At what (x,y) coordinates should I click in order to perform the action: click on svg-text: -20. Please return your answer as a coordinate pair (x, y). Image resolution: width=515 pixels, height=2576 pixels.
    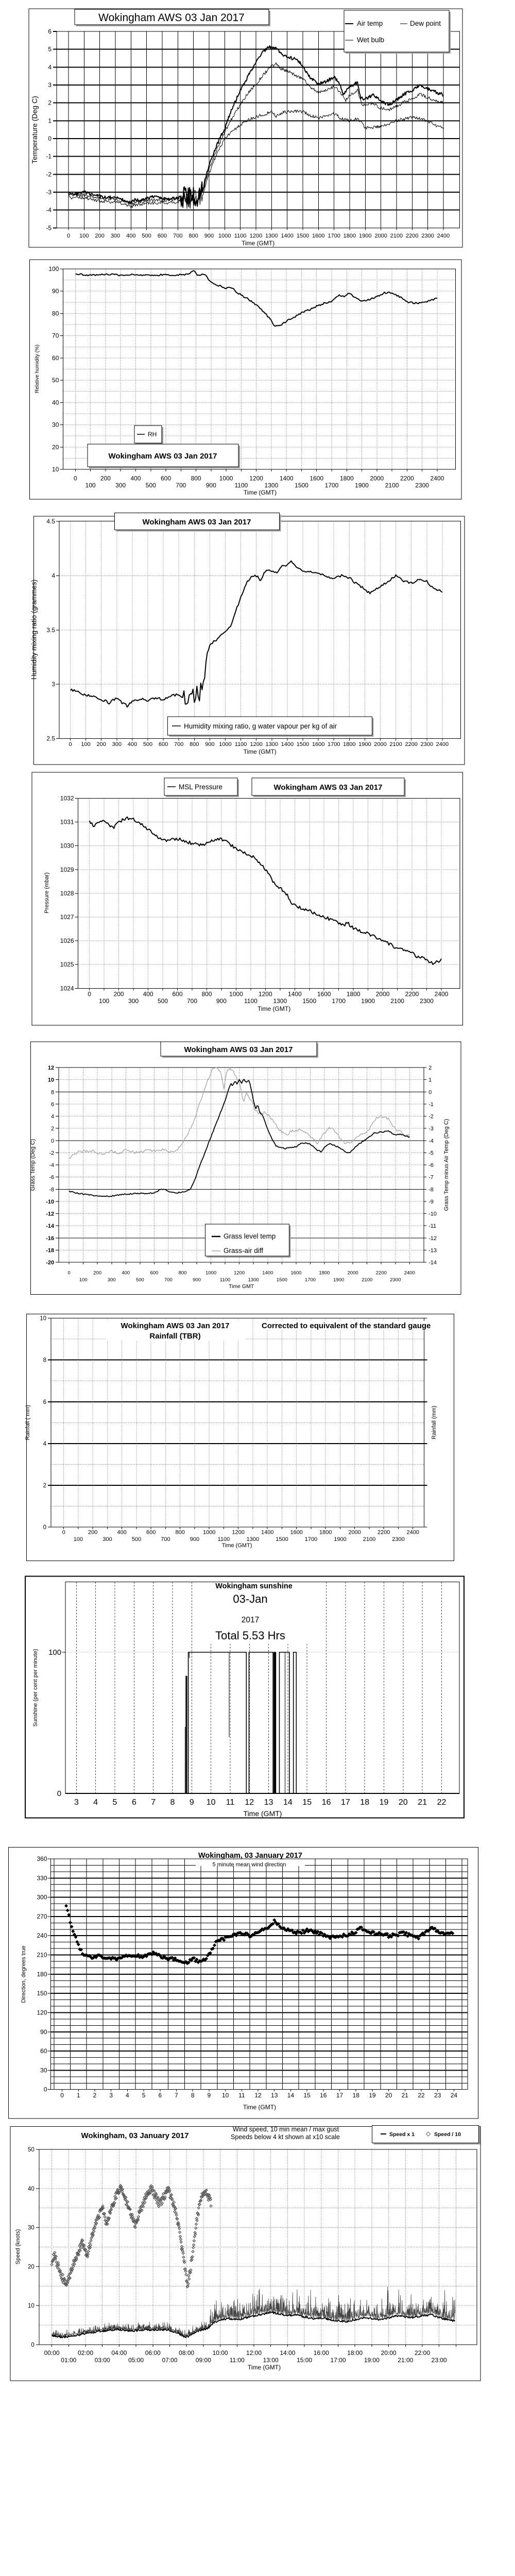
    Looking at the image, I should click on (50, 1263).